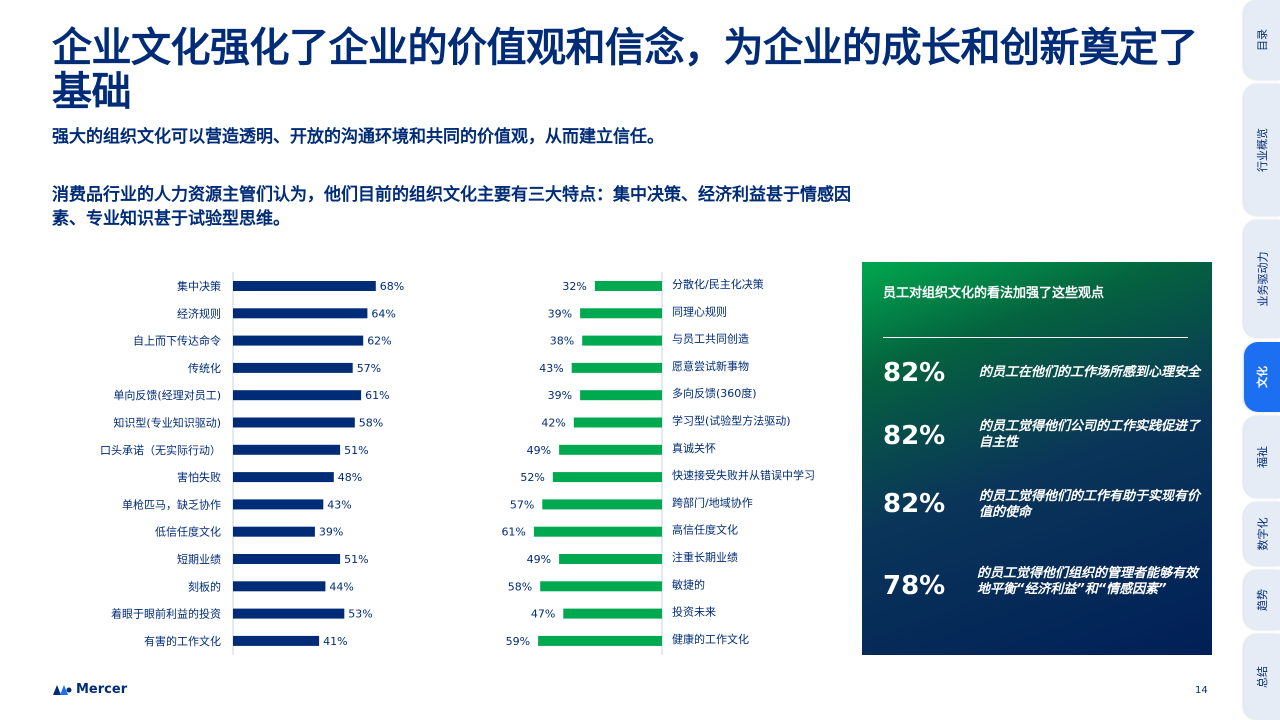  I want to click on left-chart-category-label: 单向反馈(经理对员工), so click(167, 395).